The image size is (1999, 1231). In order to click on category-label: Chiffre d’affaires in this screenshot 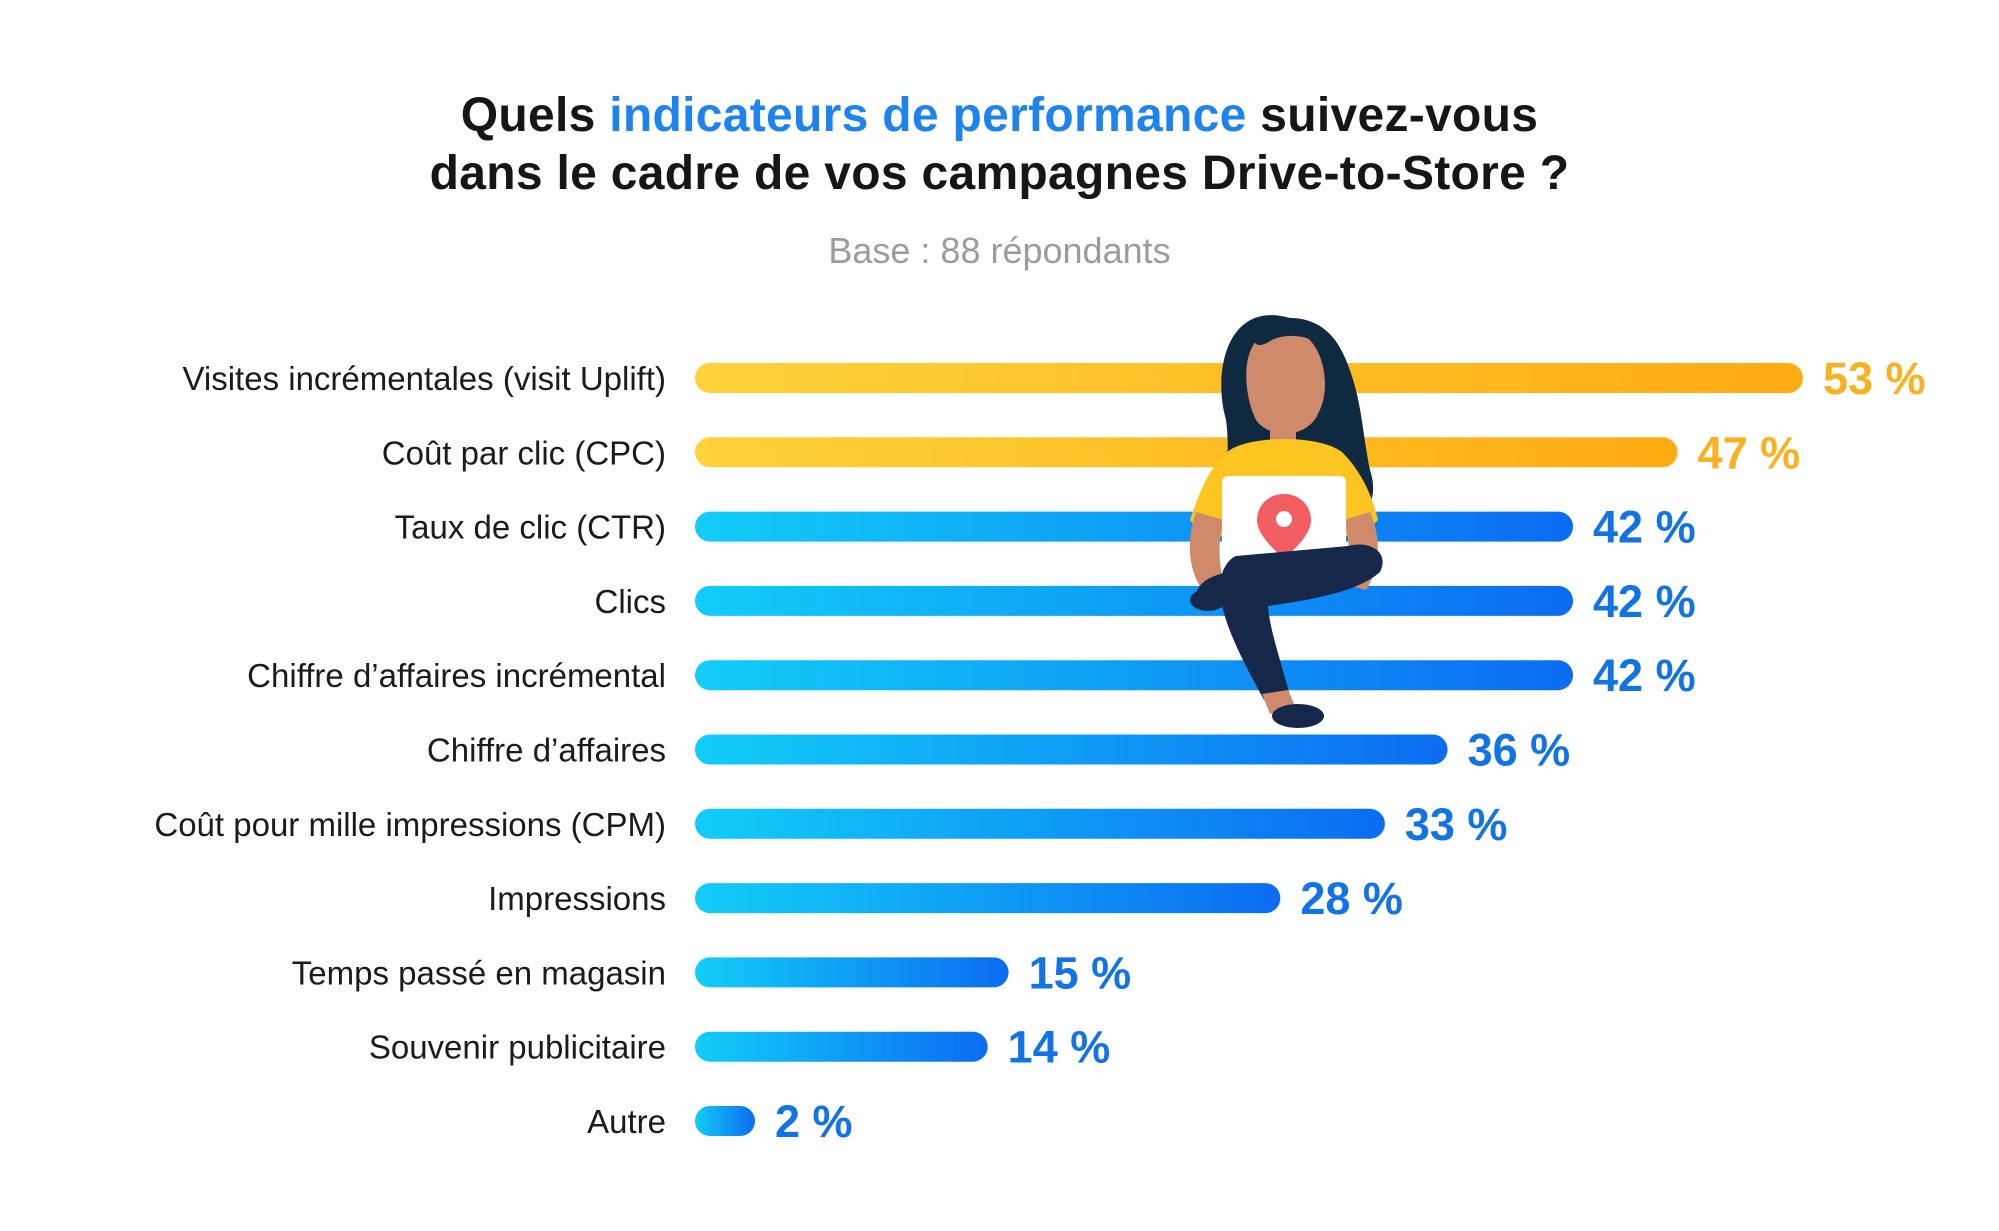, I will do `click(546, 750)`.